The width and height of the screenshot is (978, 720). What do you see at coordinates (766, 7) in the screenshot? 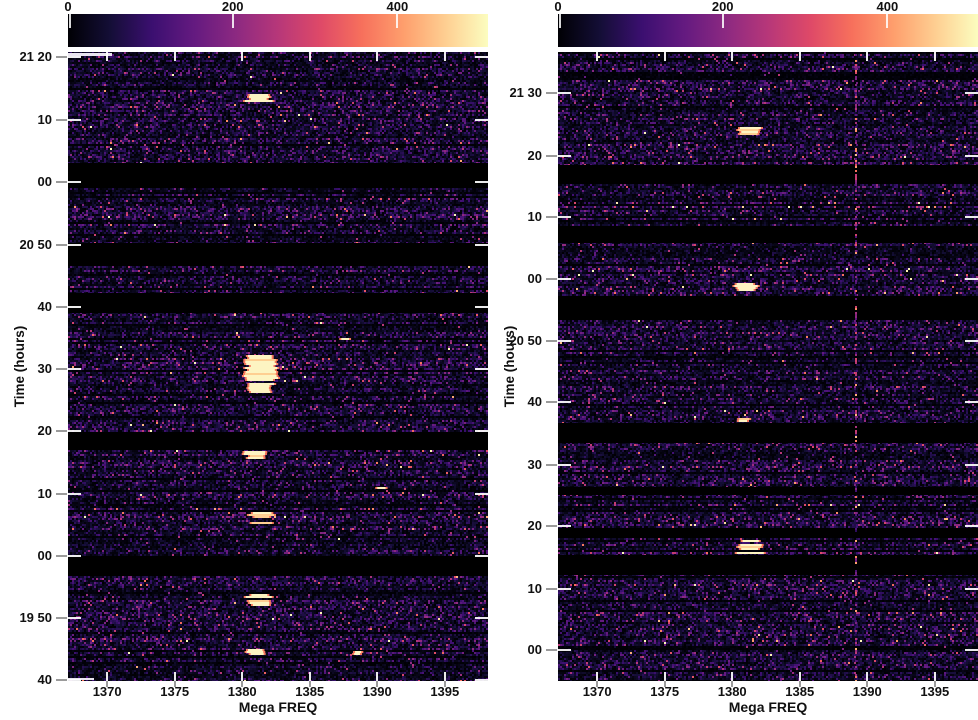
I see `right-colorbar-labels: 0 200 400` at bounding box center [766, 7].